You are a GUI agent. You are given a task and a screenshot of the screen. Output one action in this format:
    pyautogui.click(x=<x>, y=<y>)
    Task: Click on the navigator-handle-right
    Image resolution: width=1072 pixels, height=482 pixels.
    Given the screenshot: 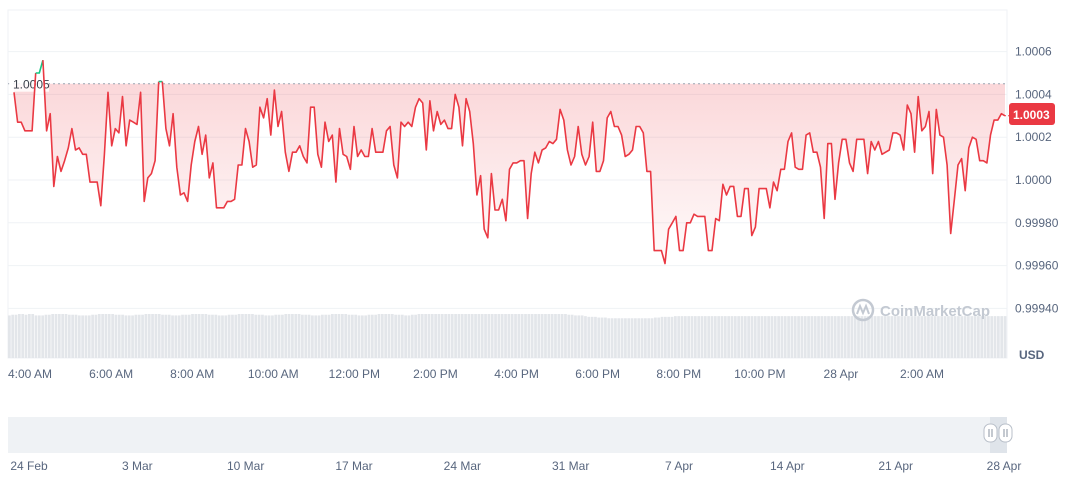 What is the action you would take?
    pyautogui.click(x=1005, y=433)
    